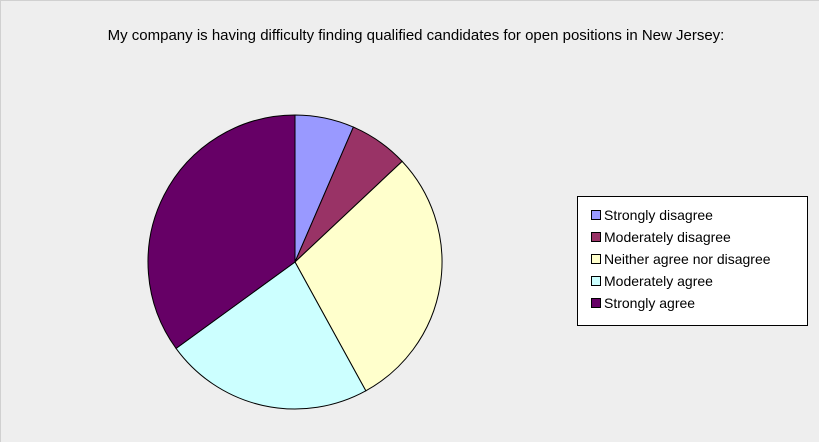 This screenshot has height=443, width=820. What do you see at coordinates (221, 232) in the screenshot?
I see `slice-strongly-agree` at bounding box center [221, 232].